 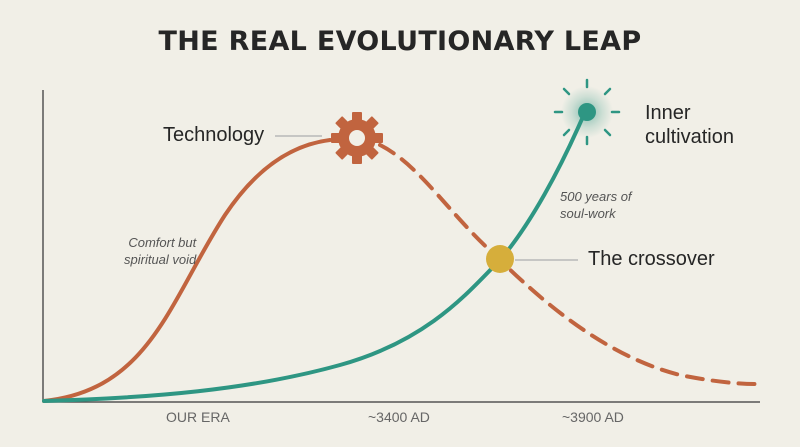 I want to click on inner-cultivation-label-line2: cultivation, so click(x=689, y=137).